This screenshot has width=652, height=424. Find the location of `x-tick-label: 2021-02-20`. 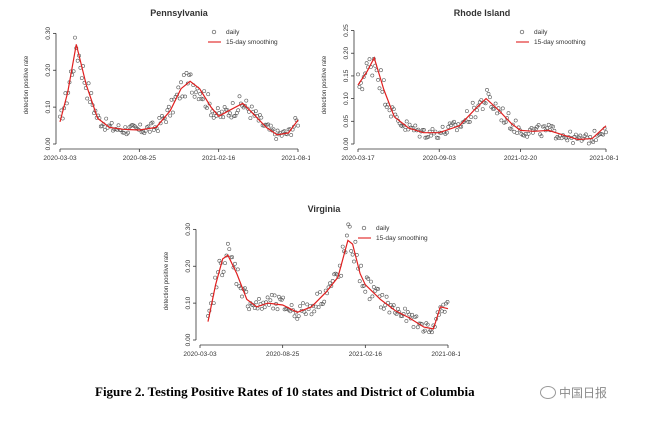

x-tick-label: 2021-02-20 is located at coordinates (521, 158).